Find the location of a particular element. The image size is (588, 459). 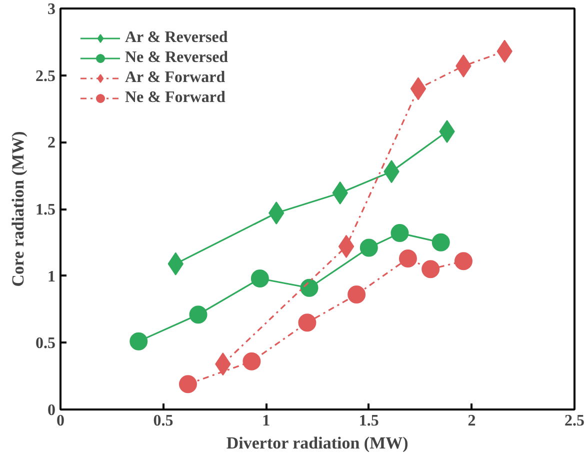

y-tick-label: 2 is located at coordinates (52, 143).